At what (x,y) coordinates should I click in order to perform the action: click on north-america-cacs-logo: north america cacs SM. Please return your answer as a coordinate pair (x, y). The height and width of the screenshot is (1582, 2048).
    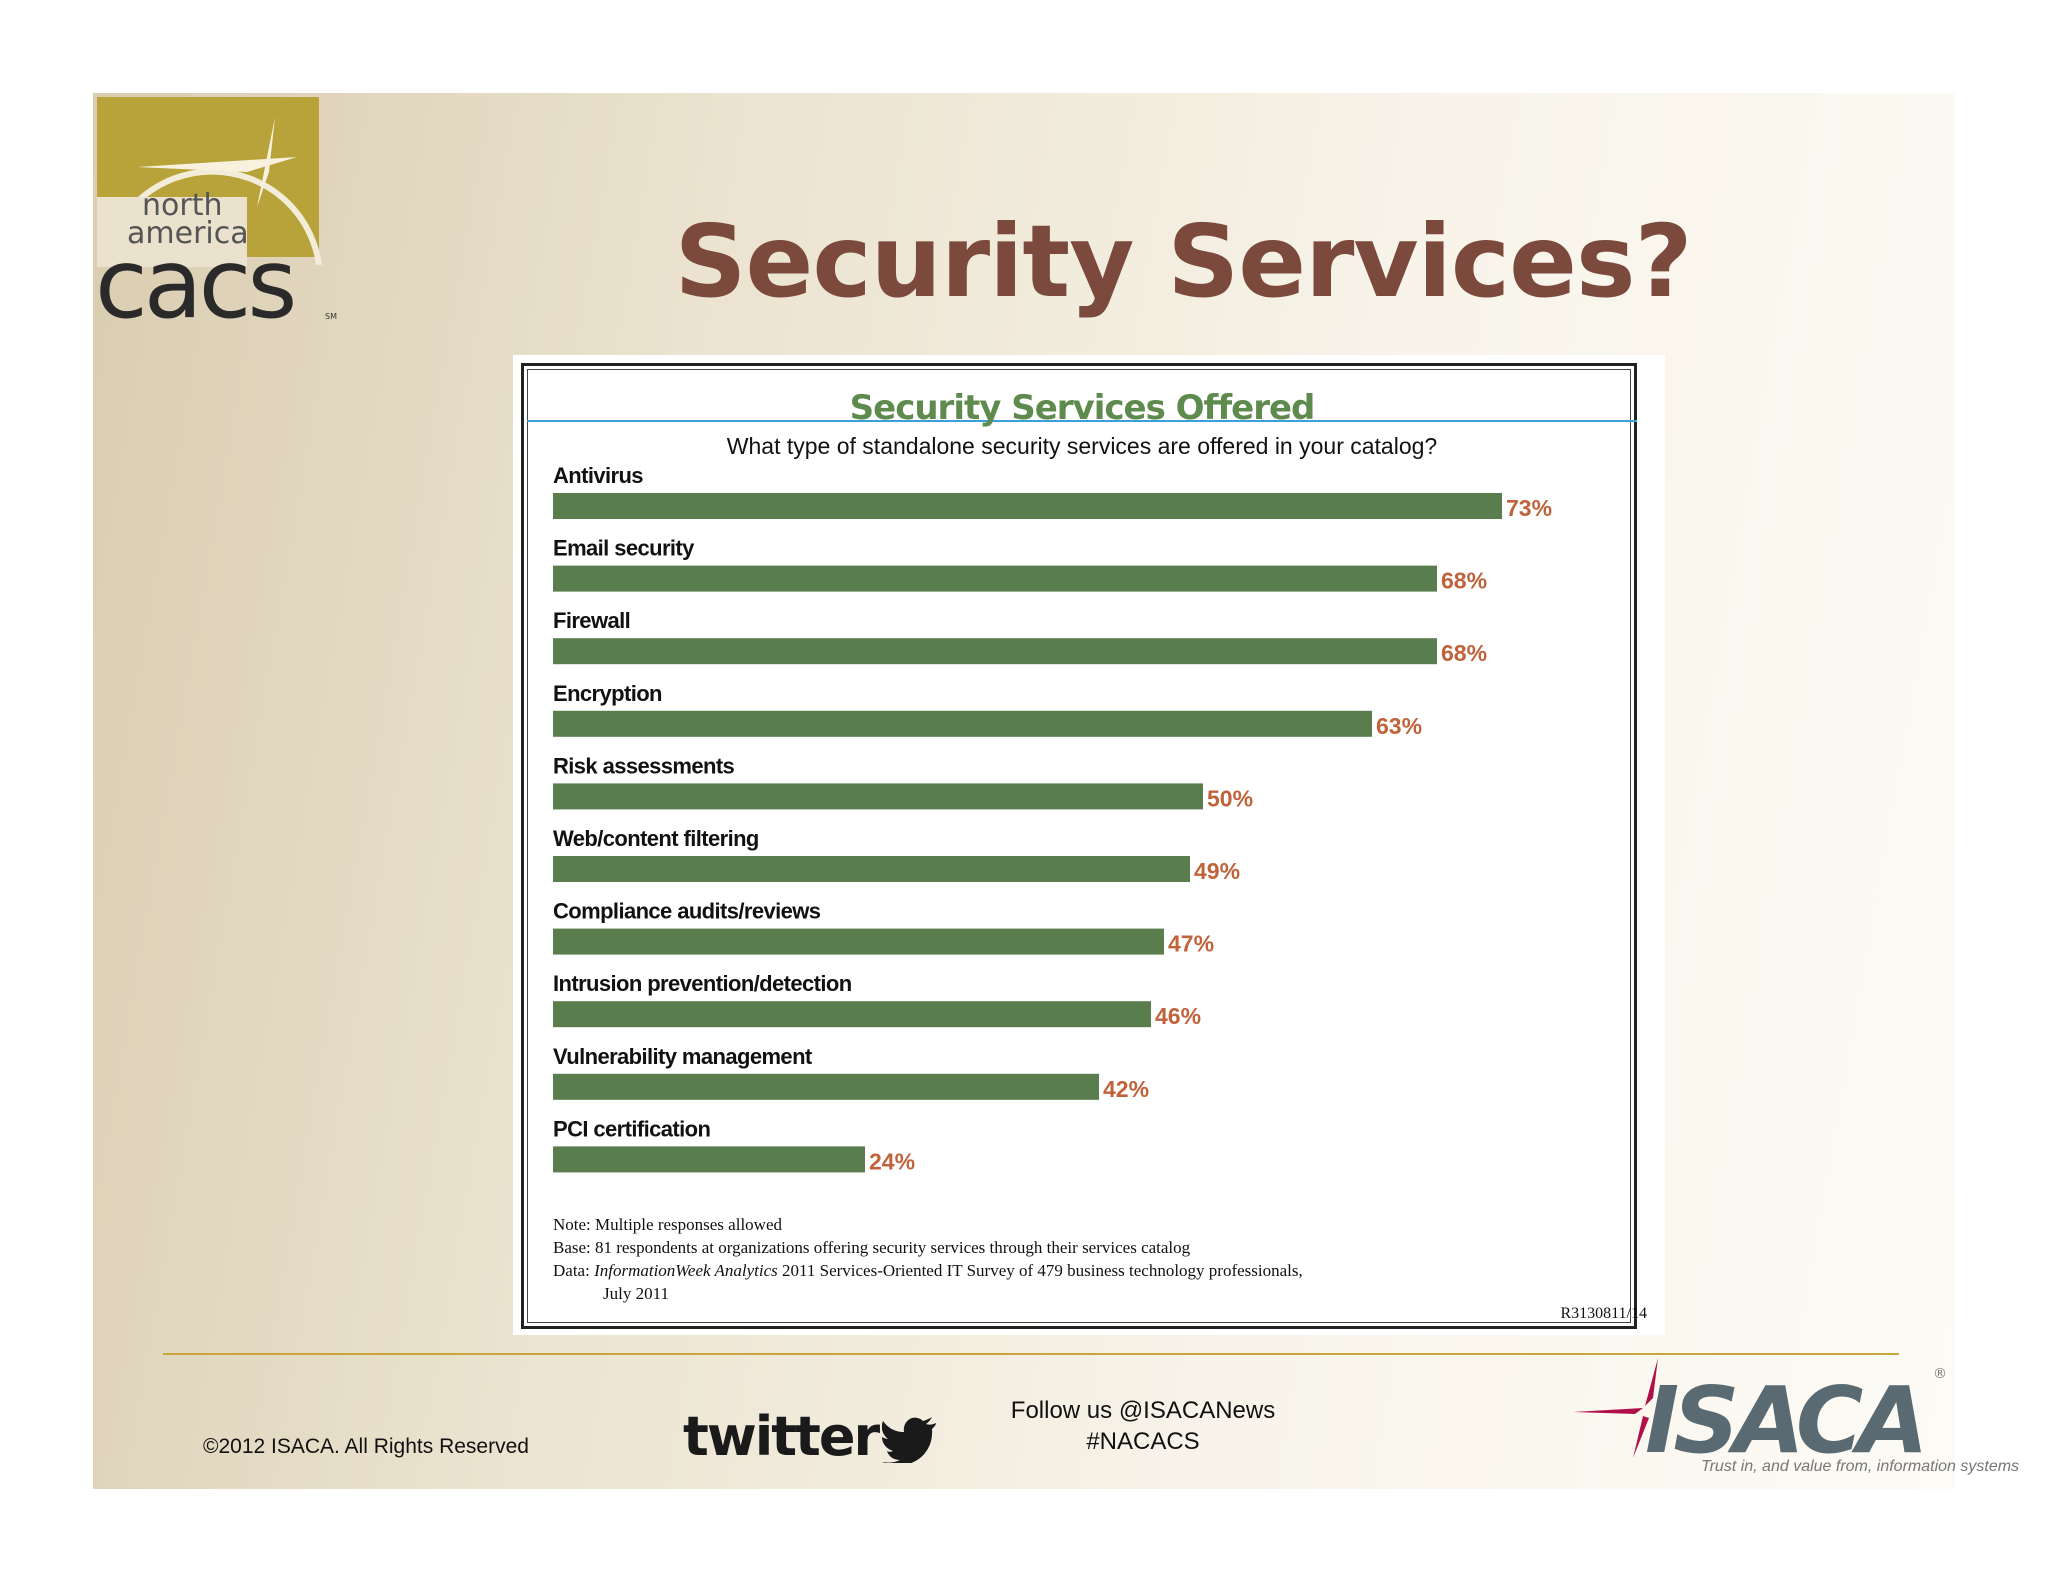
    Looking at the image, I should click on (221, 218).